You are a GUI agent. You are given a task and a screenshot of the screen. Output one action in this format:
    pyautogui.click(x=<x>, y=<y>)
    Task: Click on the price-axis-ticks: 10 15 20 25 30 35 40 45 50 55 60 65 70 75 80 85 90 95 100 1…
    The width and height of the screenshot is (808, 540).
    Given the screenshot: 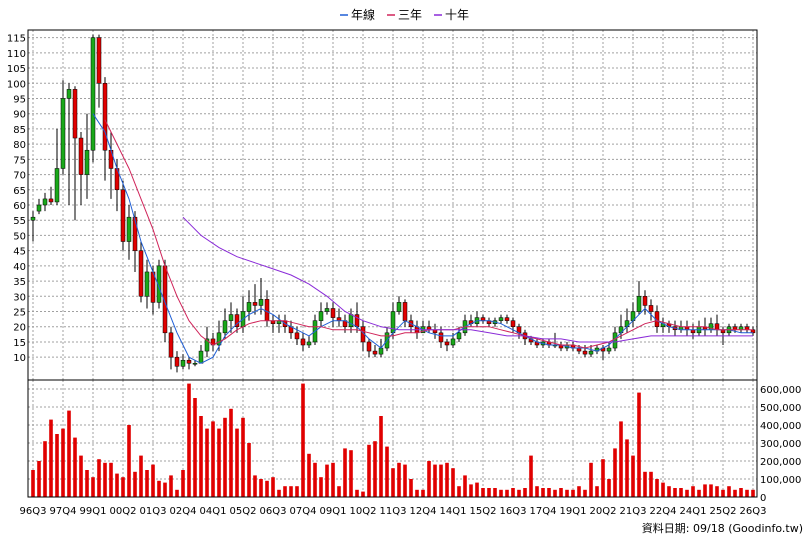 What is the action you would take?
    pyautogui.click(x=16, y=199)
    